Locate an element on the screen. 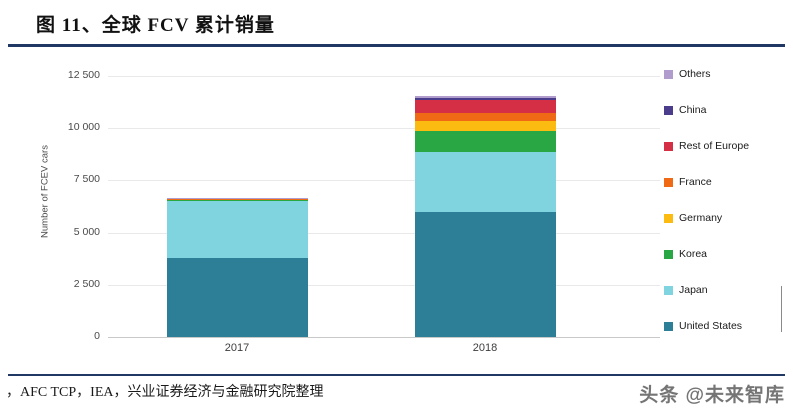  legend-item-korea: Korea is located at coordinates (685, 254).